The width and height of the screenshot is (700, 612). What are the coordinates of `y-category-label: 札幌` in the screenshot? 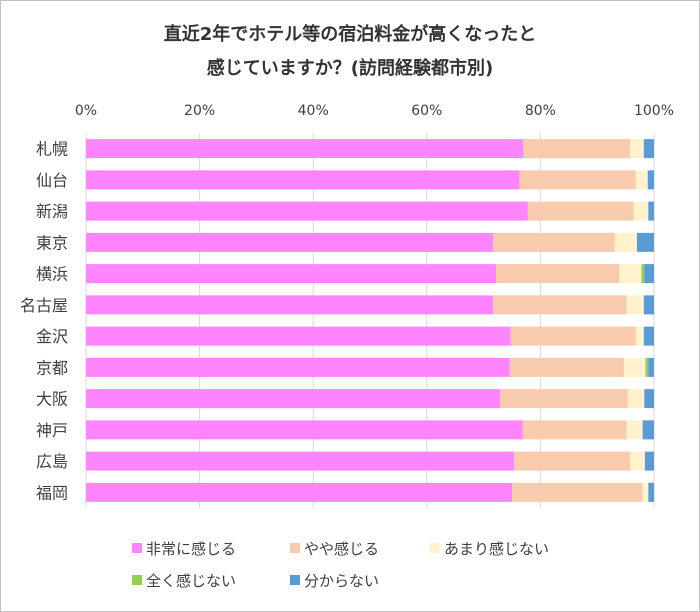 It's located at (52, 149).